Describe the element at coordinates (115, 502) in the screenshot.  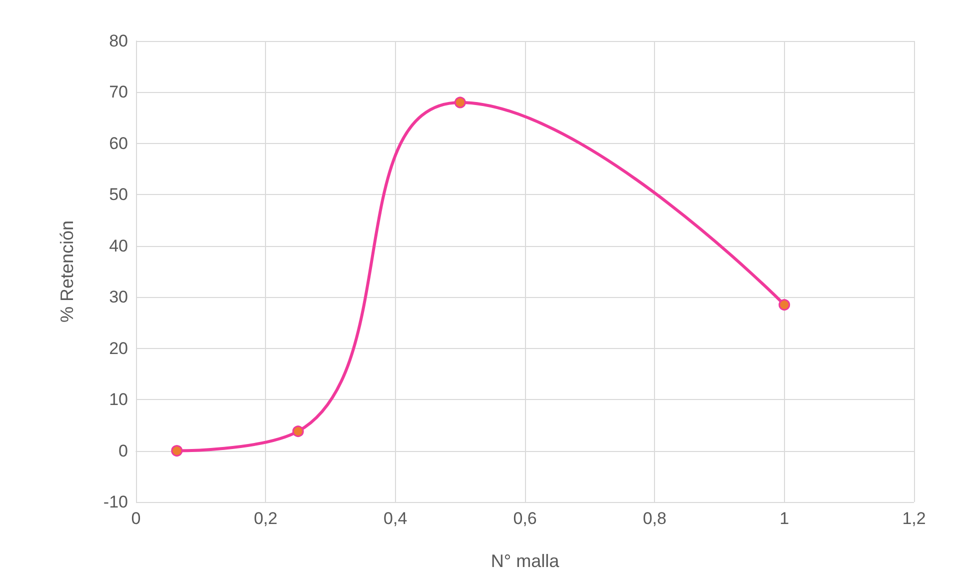
I see `y-tick-label: -10` at that location.